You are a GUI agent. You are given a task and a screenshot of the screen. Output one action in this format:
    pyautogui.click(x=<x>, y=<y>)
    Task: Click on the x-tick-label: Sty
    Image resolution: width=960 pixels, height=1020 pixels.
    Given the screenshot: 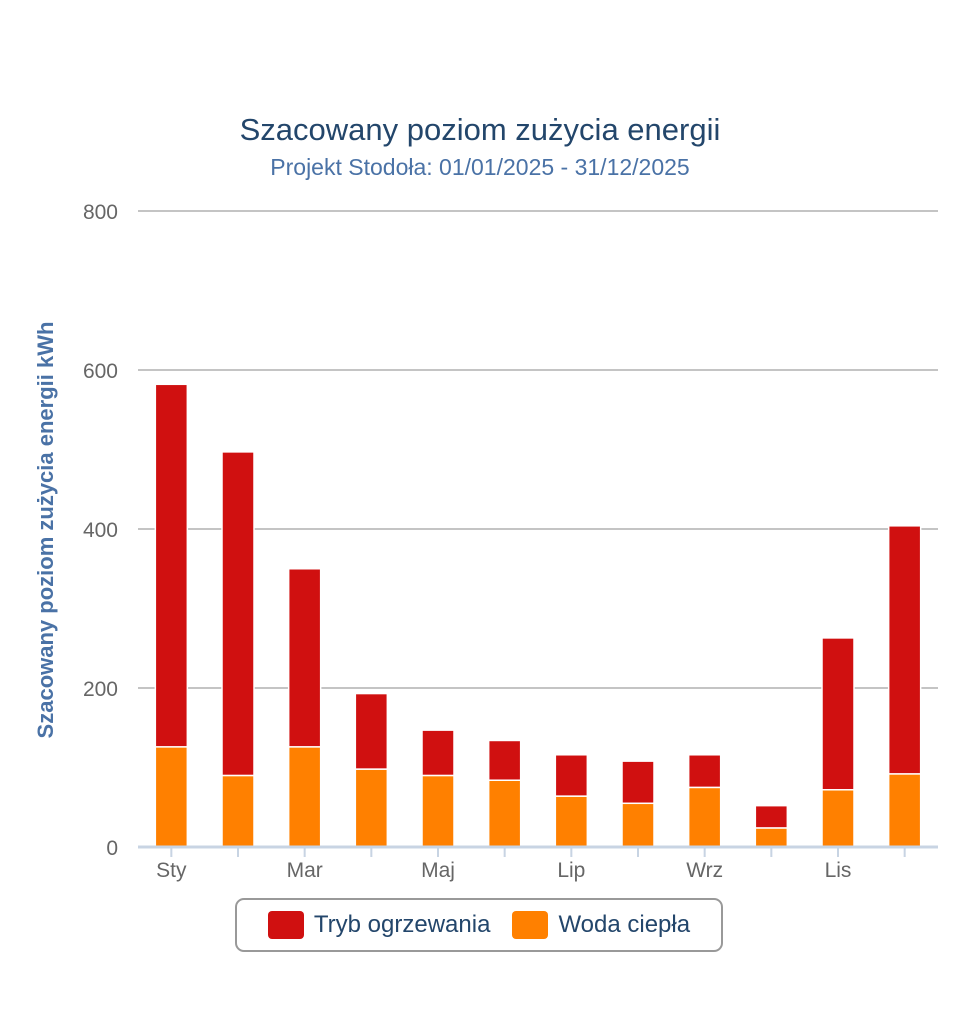 What is the action you would take?
    pyautogui.click(x=171, y=870)
    